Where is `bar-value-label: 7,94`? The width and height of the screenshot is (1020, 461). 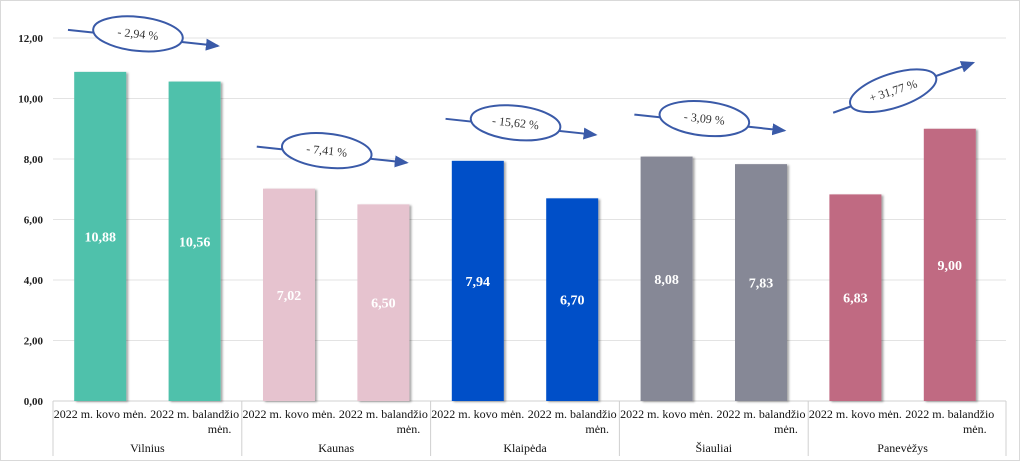 bar-value-label: 7,94 is located at coordinates (478, 282).